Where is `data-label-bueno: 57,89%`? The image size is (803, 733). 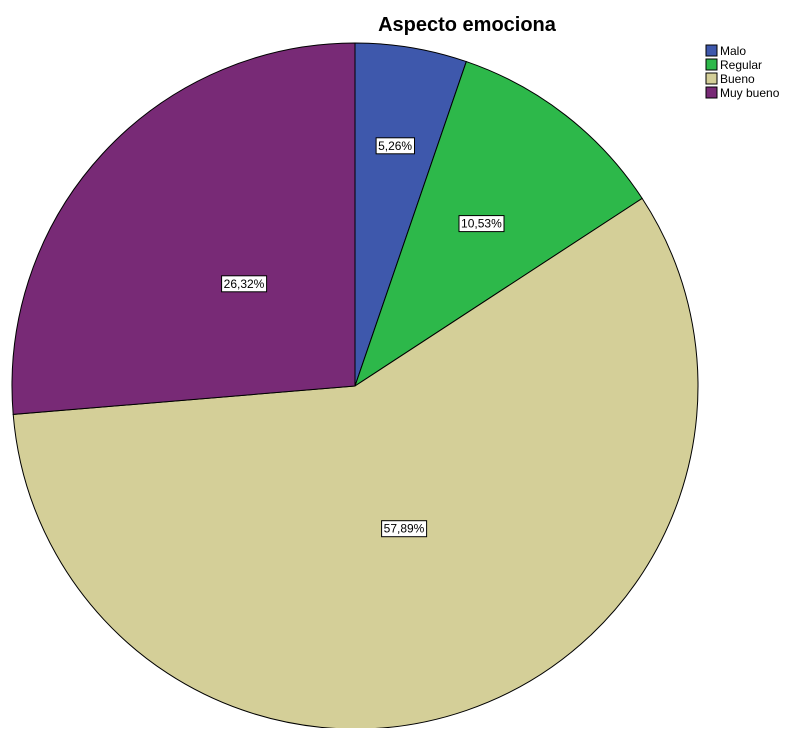
data-label-bueno: 57,89% is located at coordinates (404, 529).